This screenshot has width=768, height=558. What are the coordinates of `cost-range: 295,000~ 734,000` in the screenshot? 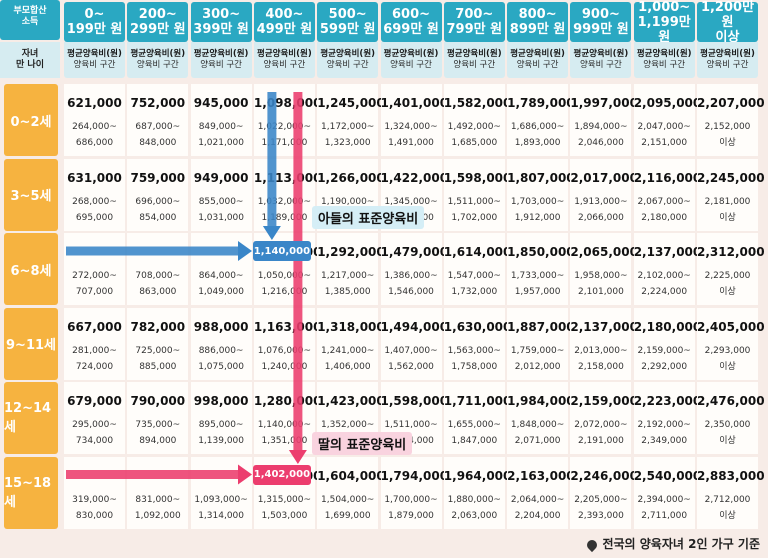 It's located at (94, 433).